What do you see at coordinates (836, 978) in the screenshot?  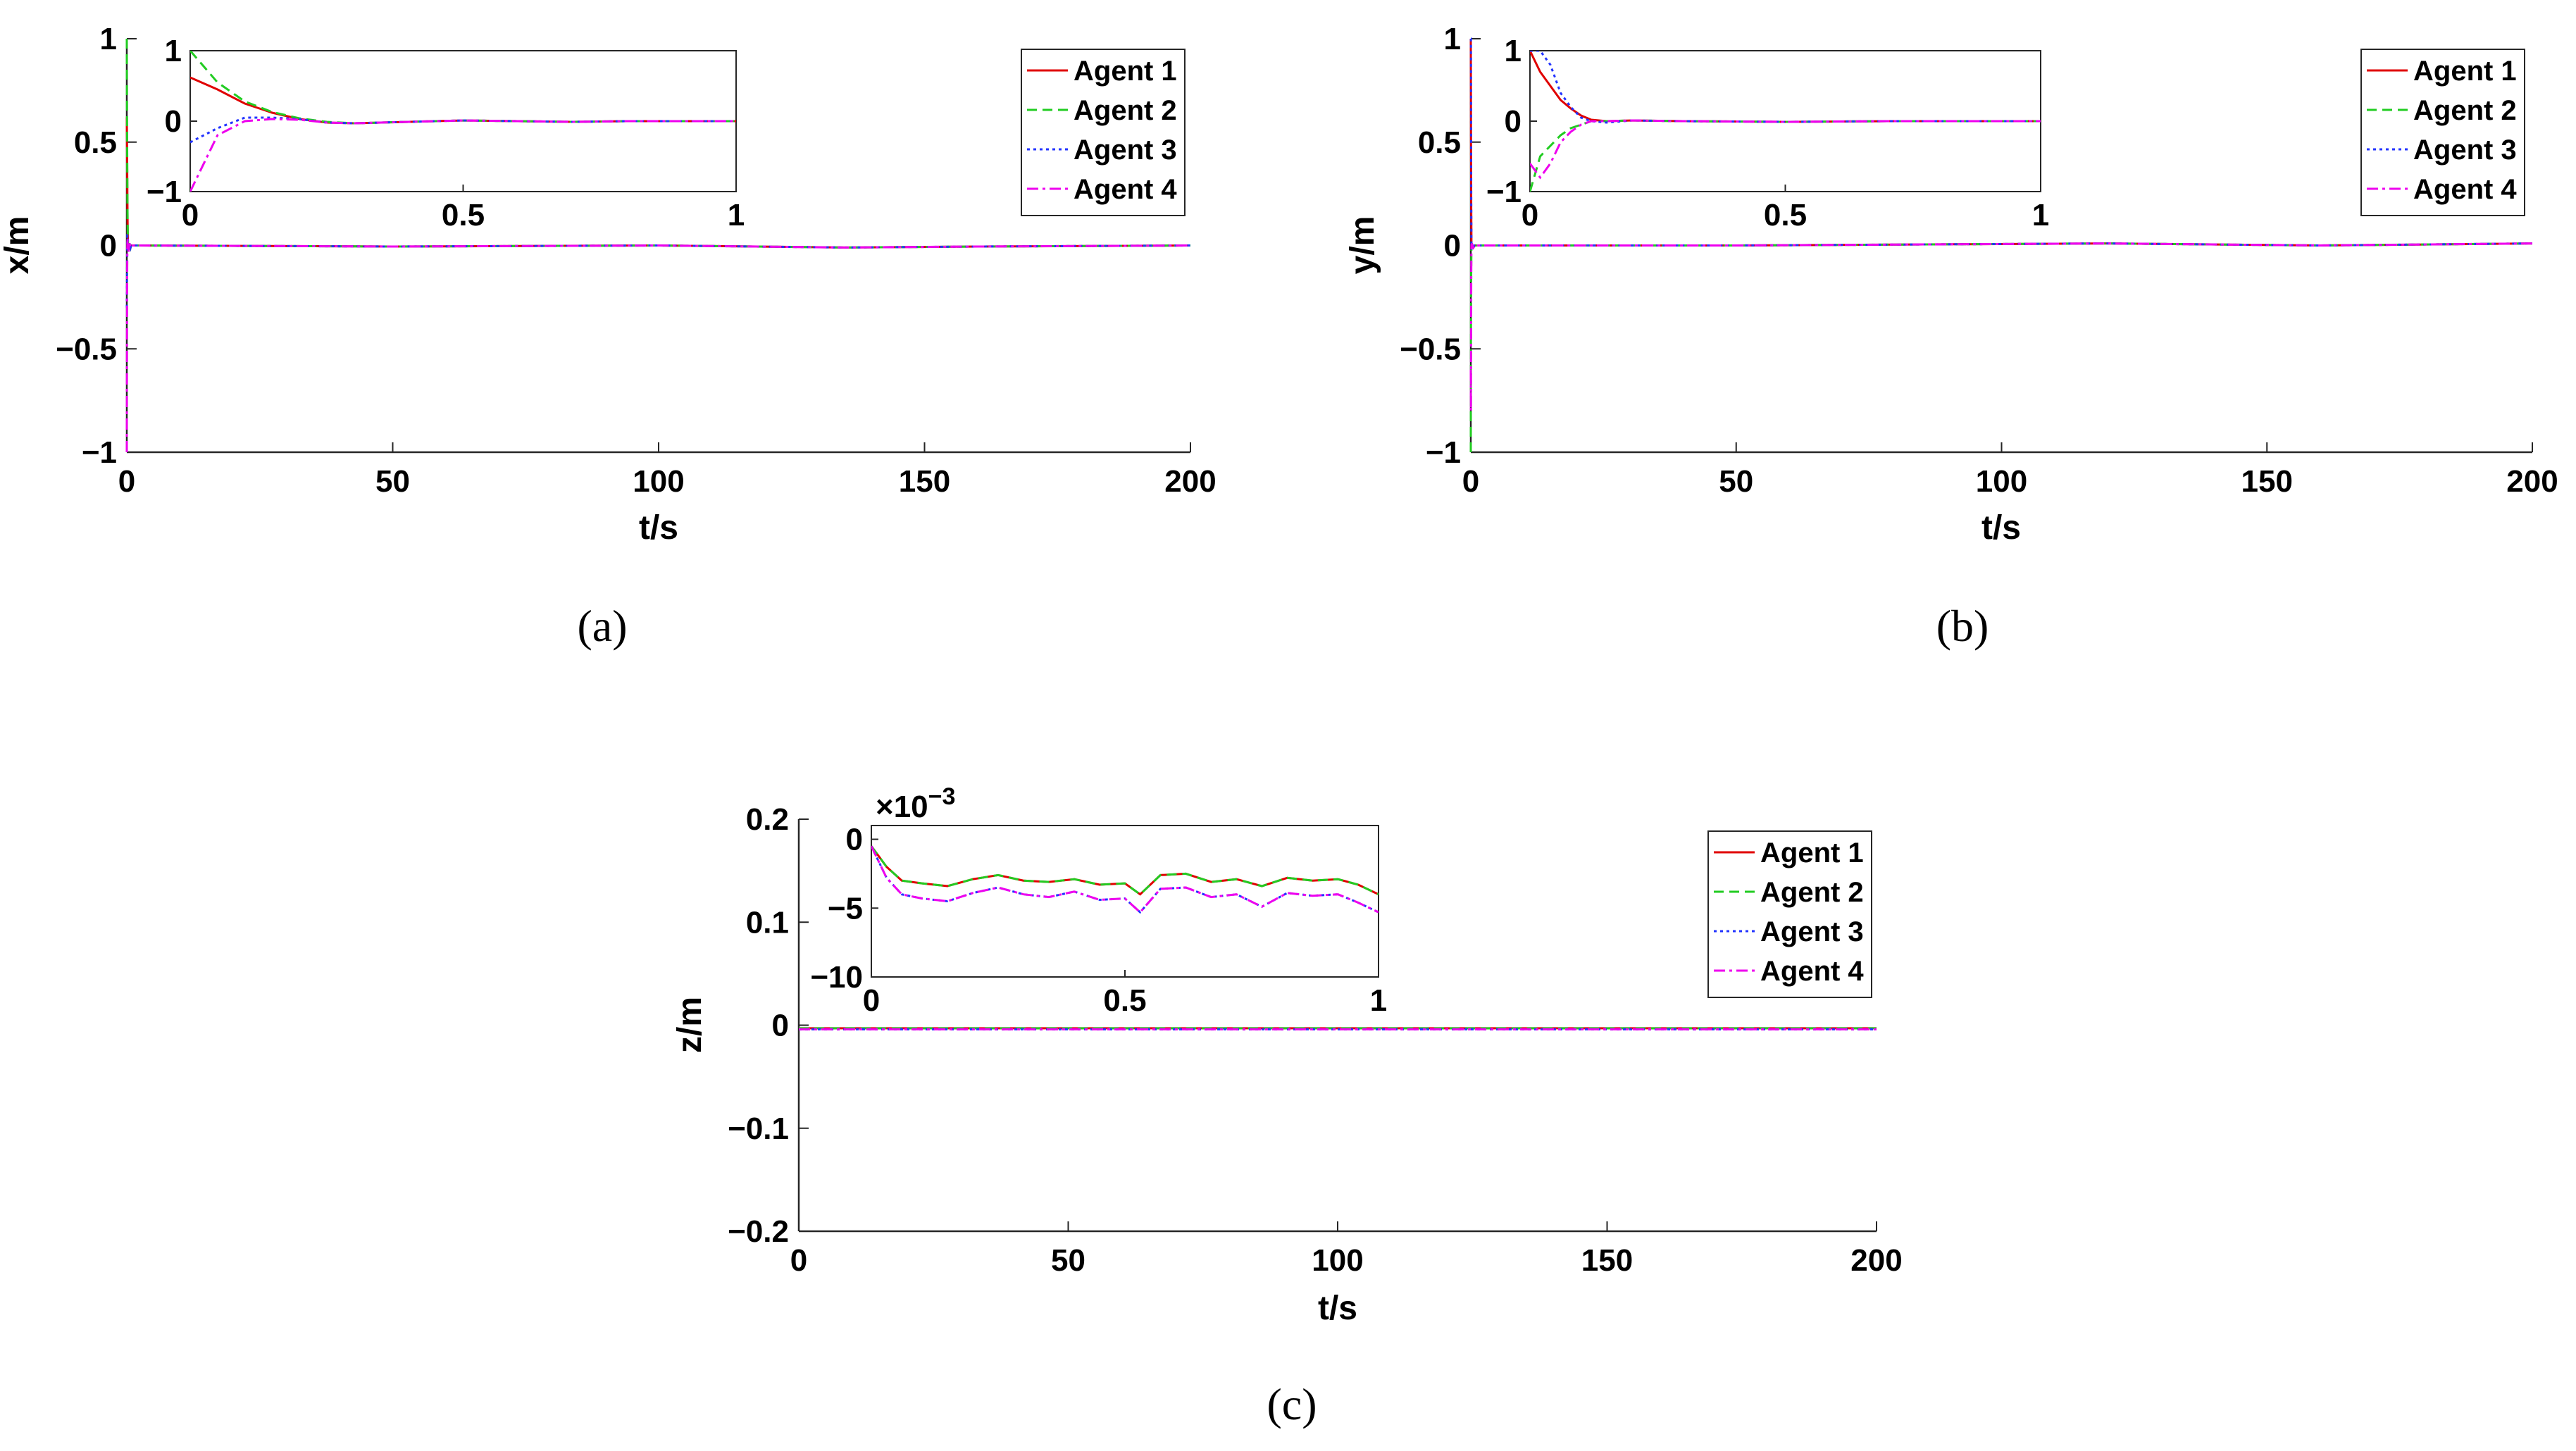 I see `inset-y-tick-label: −10` at bounding box center [836, 978].